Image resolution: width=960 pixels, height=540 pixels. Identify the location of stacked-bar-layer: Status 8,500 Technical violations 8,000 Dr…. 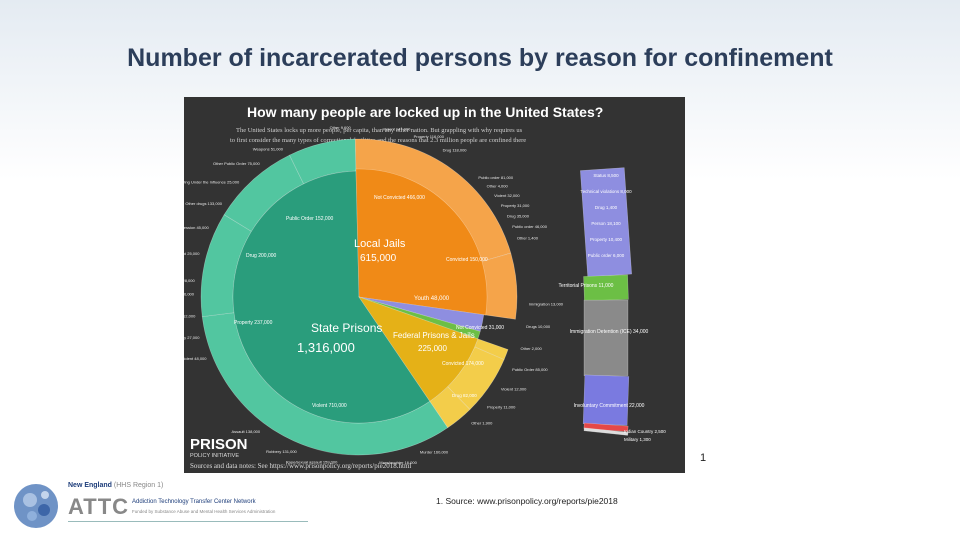
(606, 301).